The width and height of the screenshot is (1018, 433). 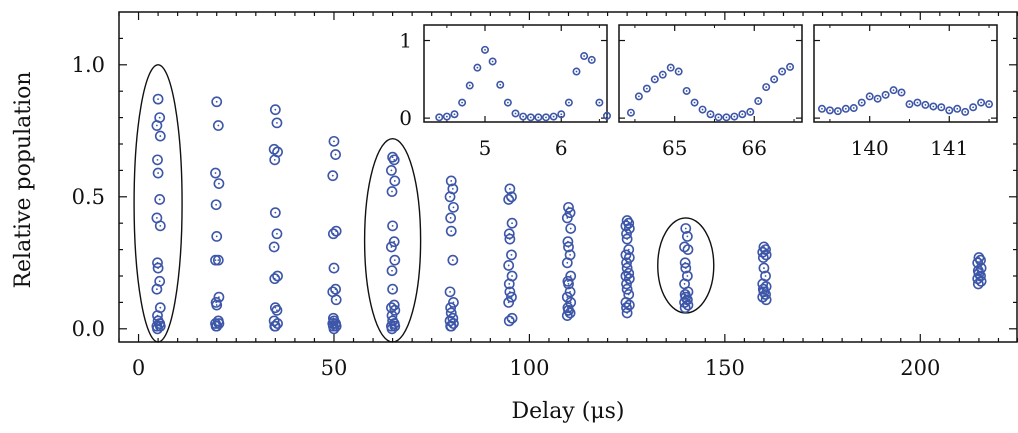 I want to click on inset-x-tick-label: 65, so click(x=674, y=148).